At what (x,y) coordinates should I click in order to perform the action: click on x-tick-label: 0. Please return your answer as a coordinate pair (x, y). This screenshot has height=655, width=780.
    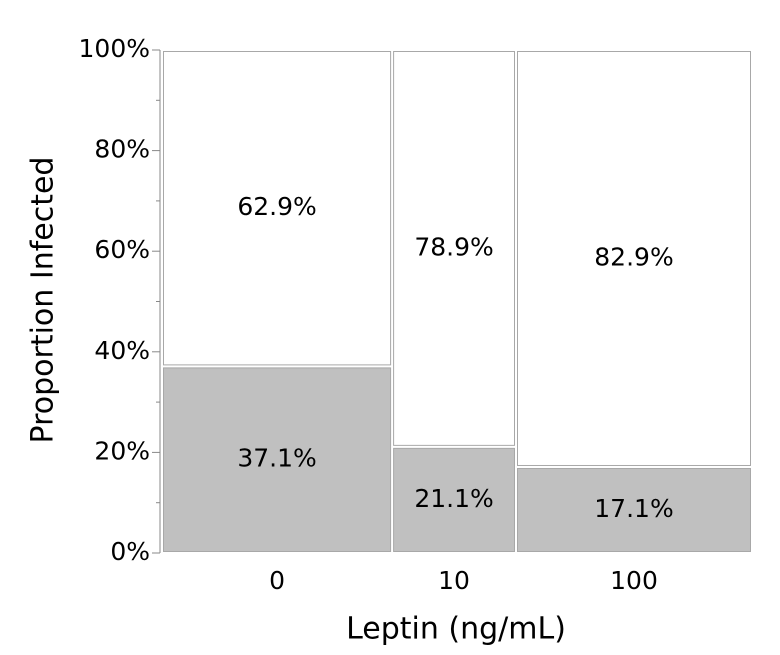
    Looking at the image, I should click on (277, 580).